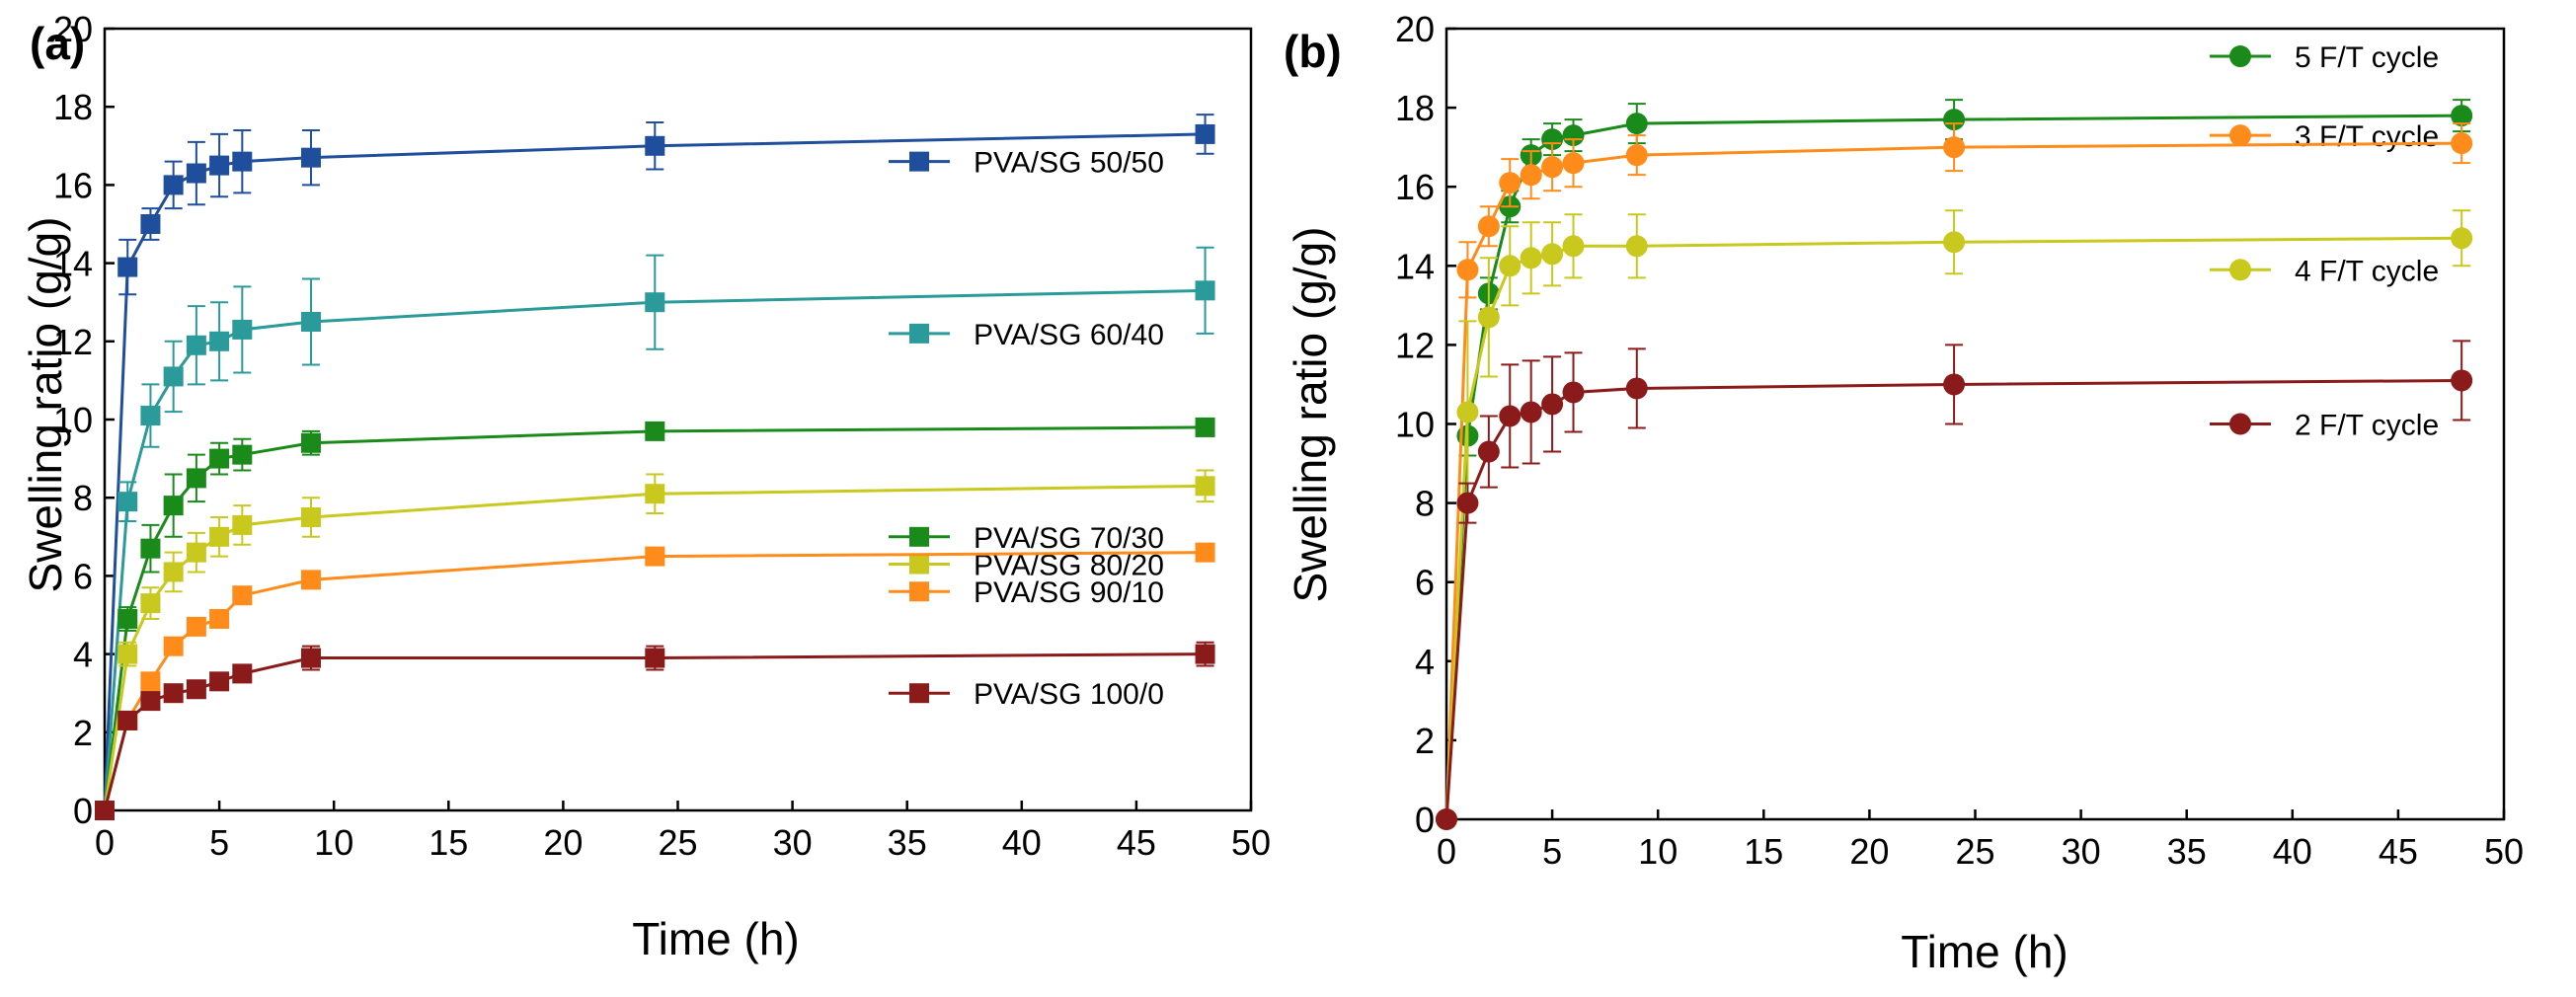 Image resolution: width=2576 pixels, height=997 pixels. What do you see at coordinates (333, 842) in the screenshot?
I see `panel-a-xtick-label: 10` at bounding box center [333, 842].